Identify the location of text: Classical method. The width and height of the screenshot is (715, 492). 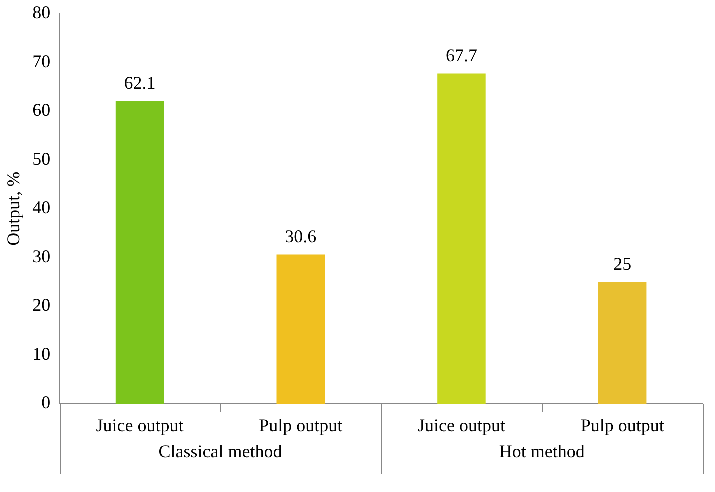
(220, 452).